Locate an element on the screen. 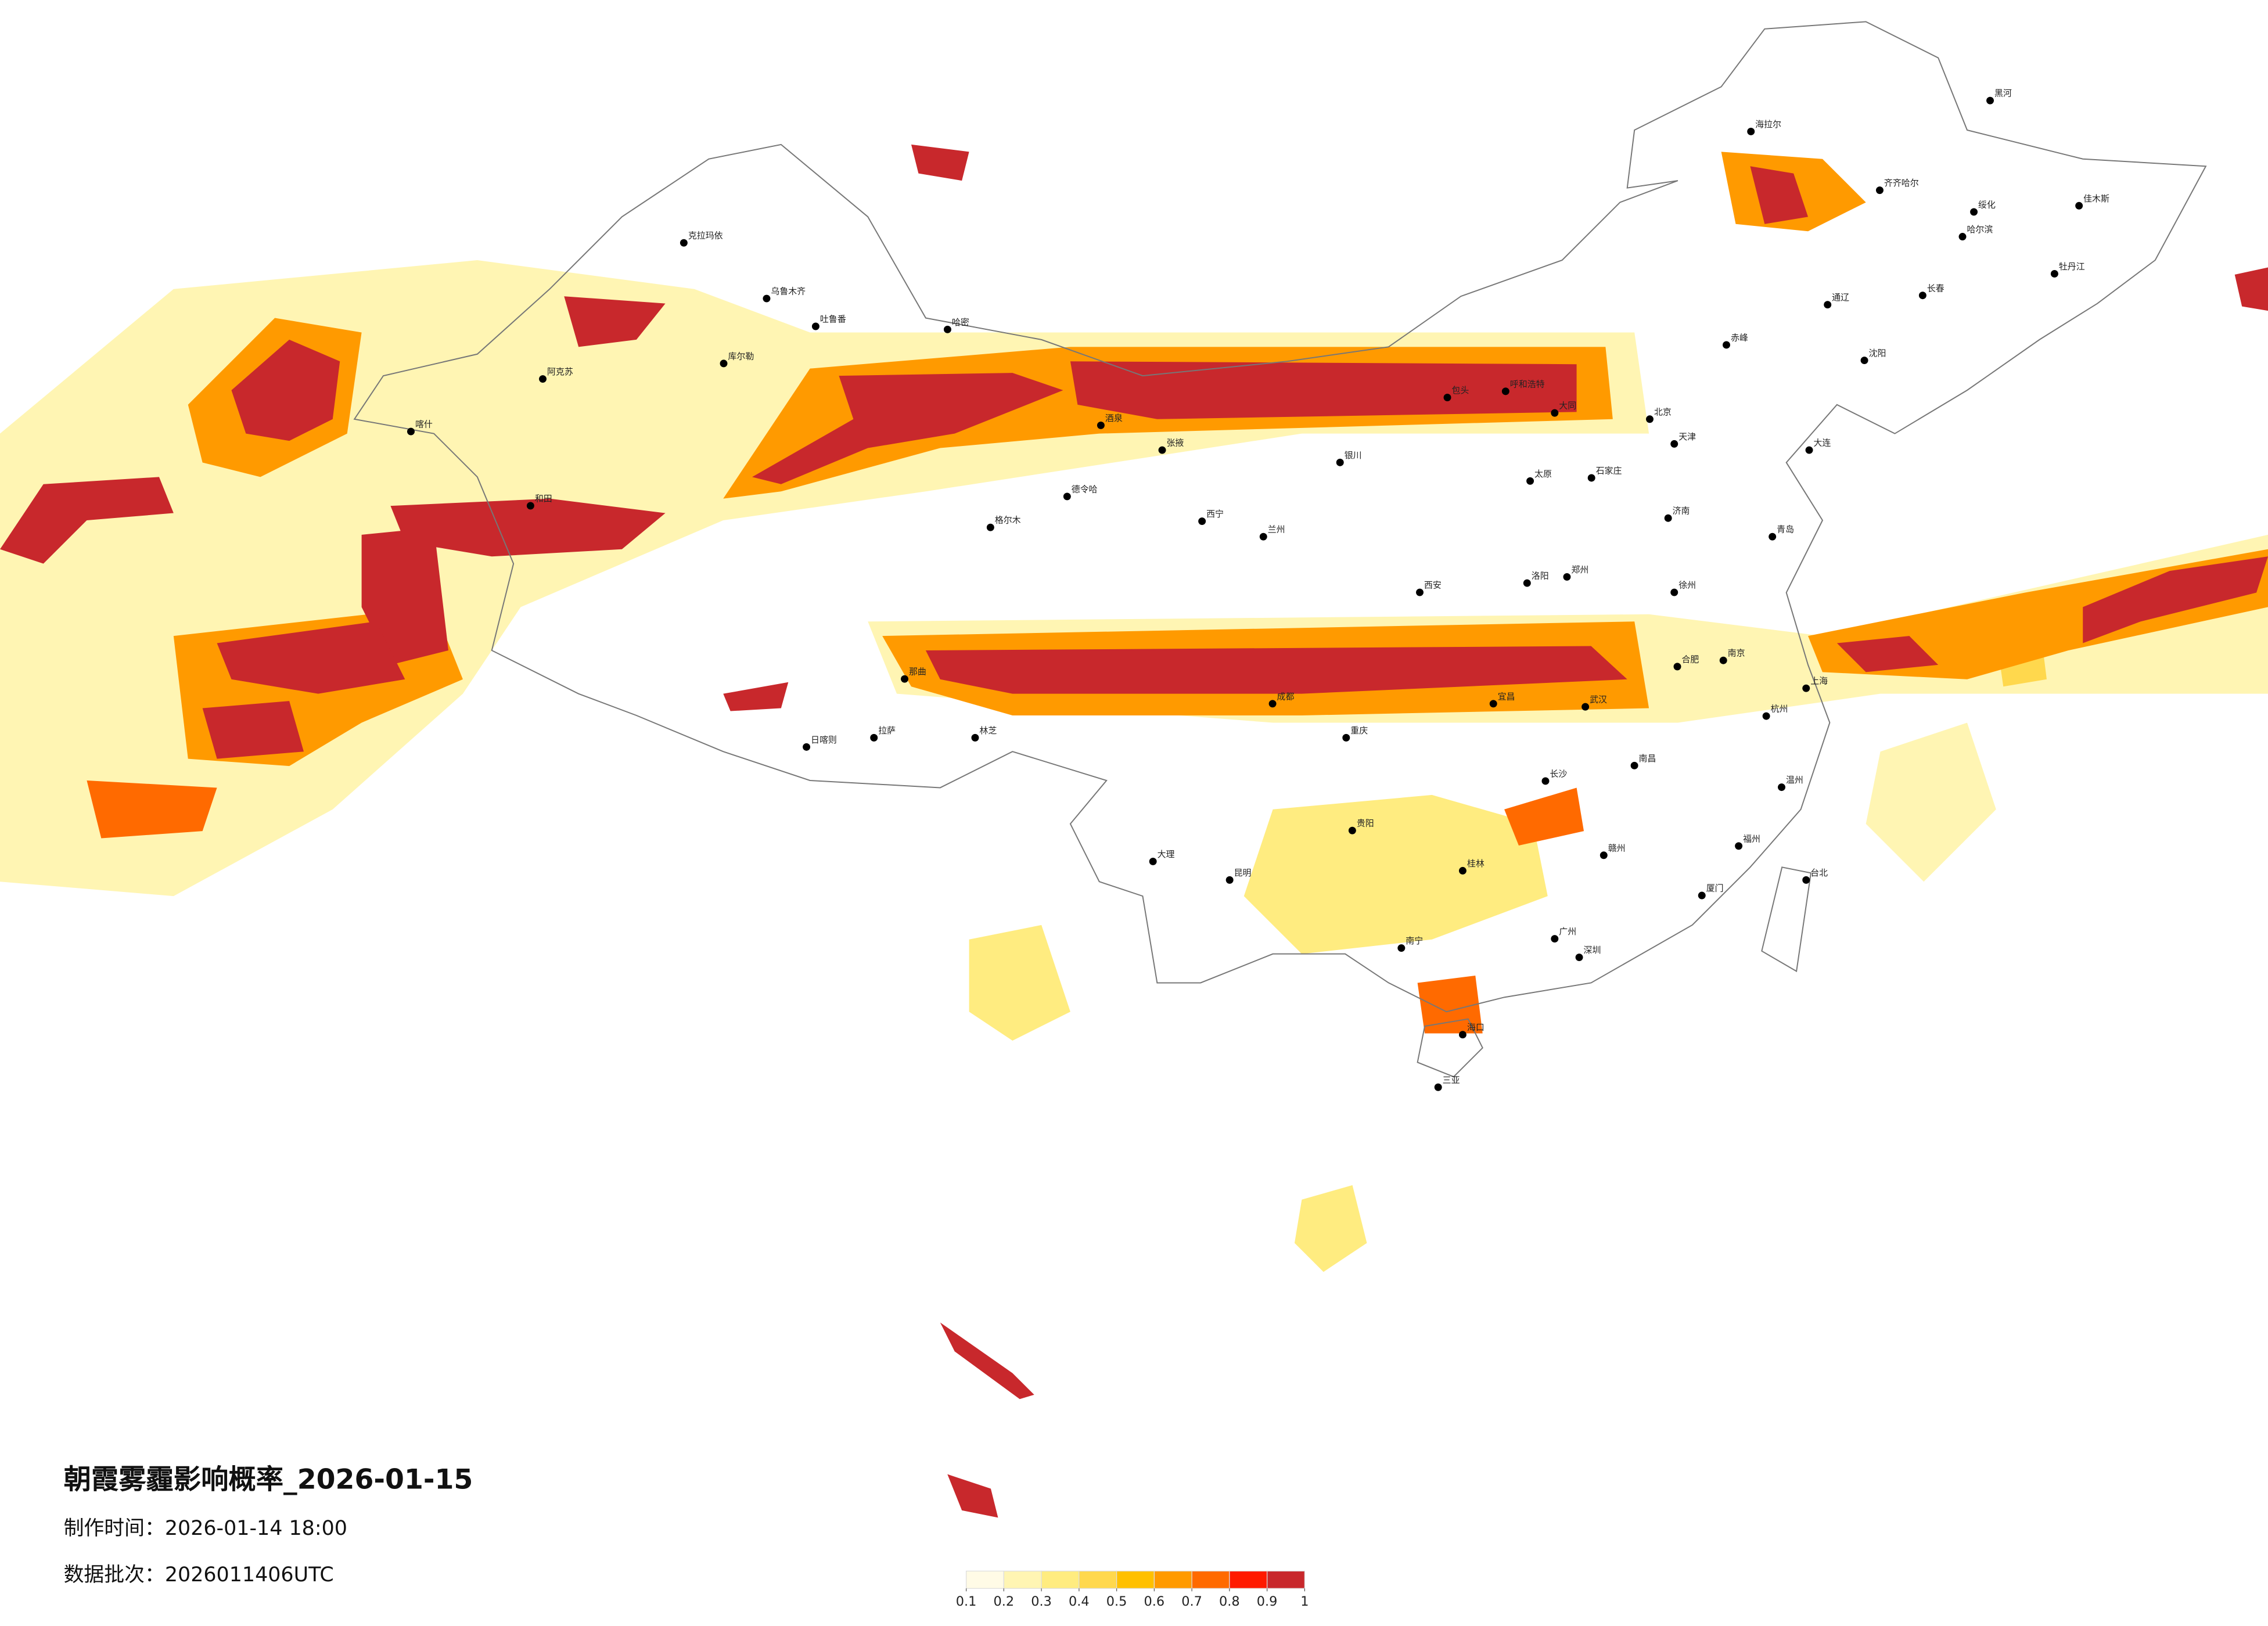  city-label: 合肥 is located at coordinates (1690, 659).